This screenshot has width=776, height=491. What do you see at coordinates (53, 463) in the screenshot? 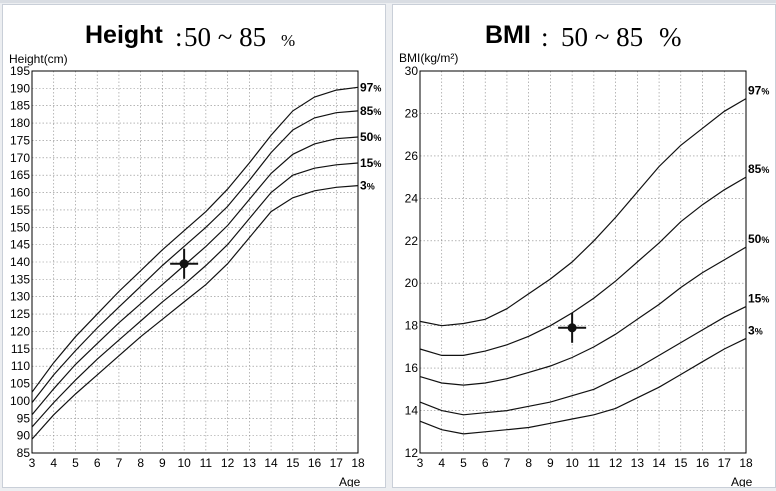
I see `height-x-tick-label: 4` at bounding box center [53, 463].